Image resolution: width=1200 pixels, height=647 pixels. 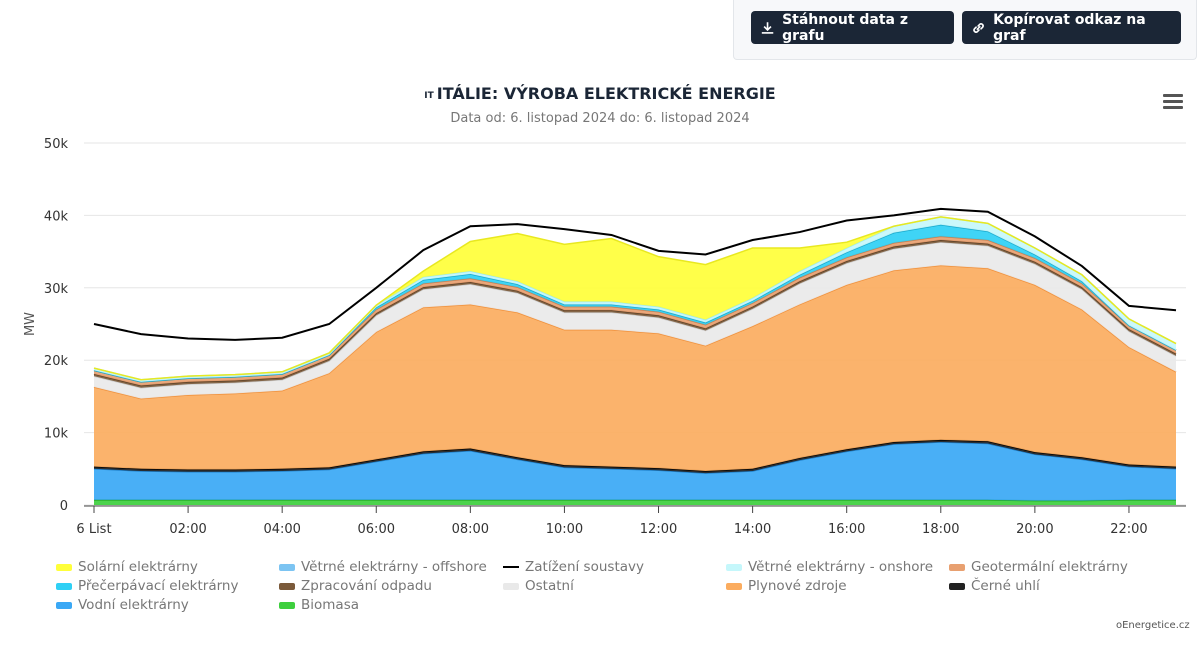 What do you see at coordinates (56, 361) in the screenshot?
I see `y-tick-label: 20k` at bounding box center [56, 361].